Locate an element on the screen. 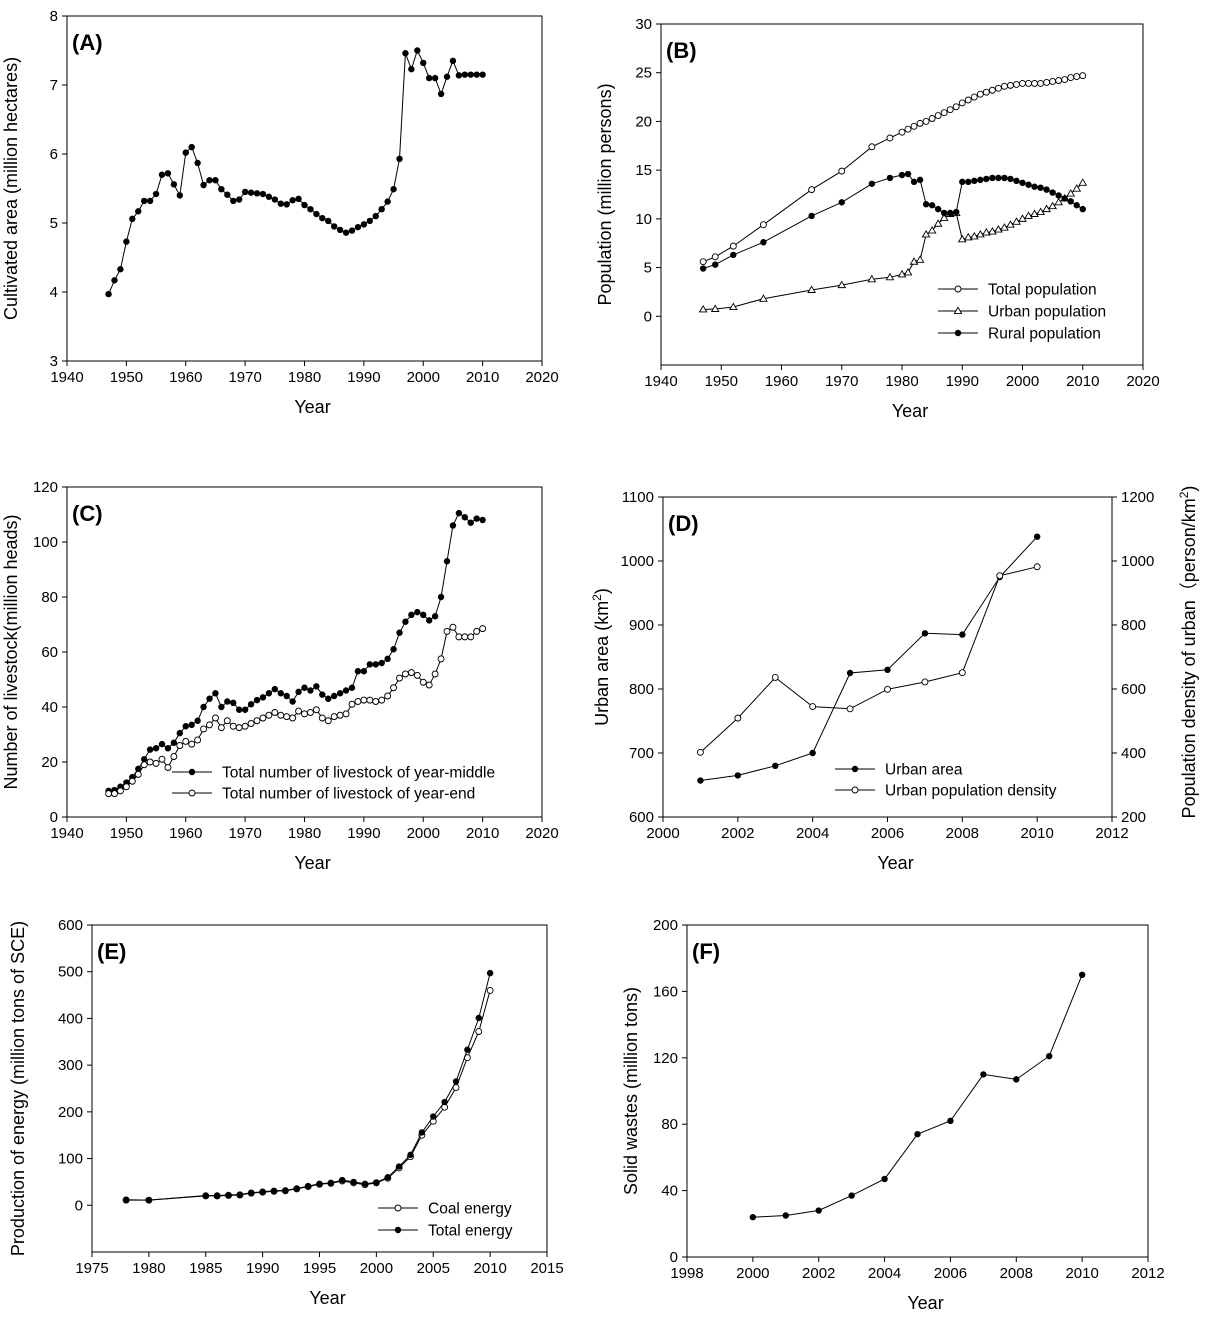  x-tick-label: 1940 is located at coordinates (660, 381).